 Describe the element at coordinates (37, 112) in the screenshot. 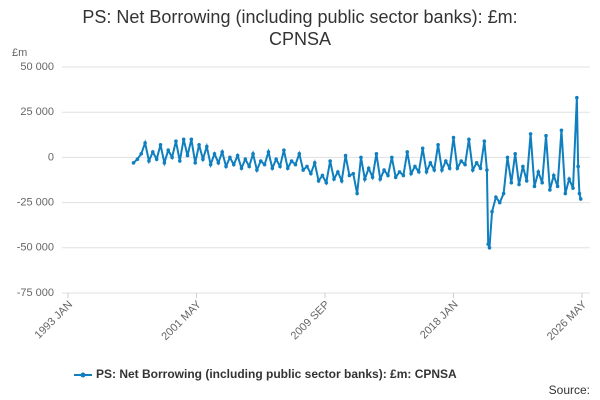

I see `y-tick-label: 25 000` at that location.